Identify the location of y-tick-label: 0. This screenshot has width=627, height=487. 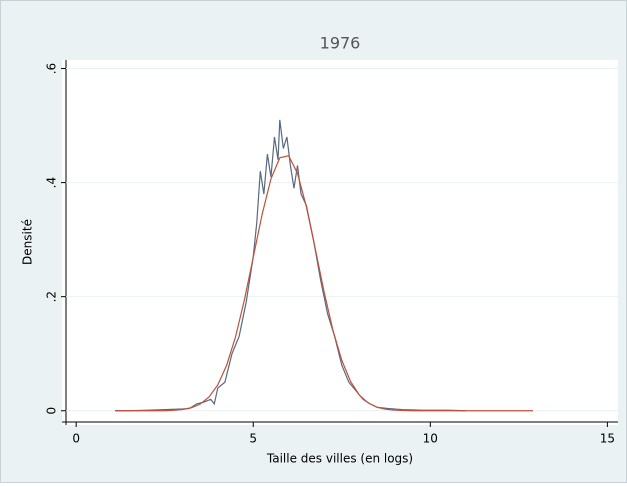
(52, 411).